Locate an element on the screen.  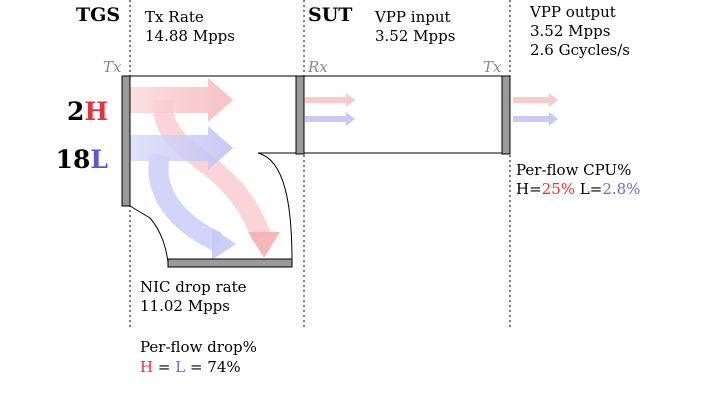
sut-label: SUT is located at coordinates (330, 15).